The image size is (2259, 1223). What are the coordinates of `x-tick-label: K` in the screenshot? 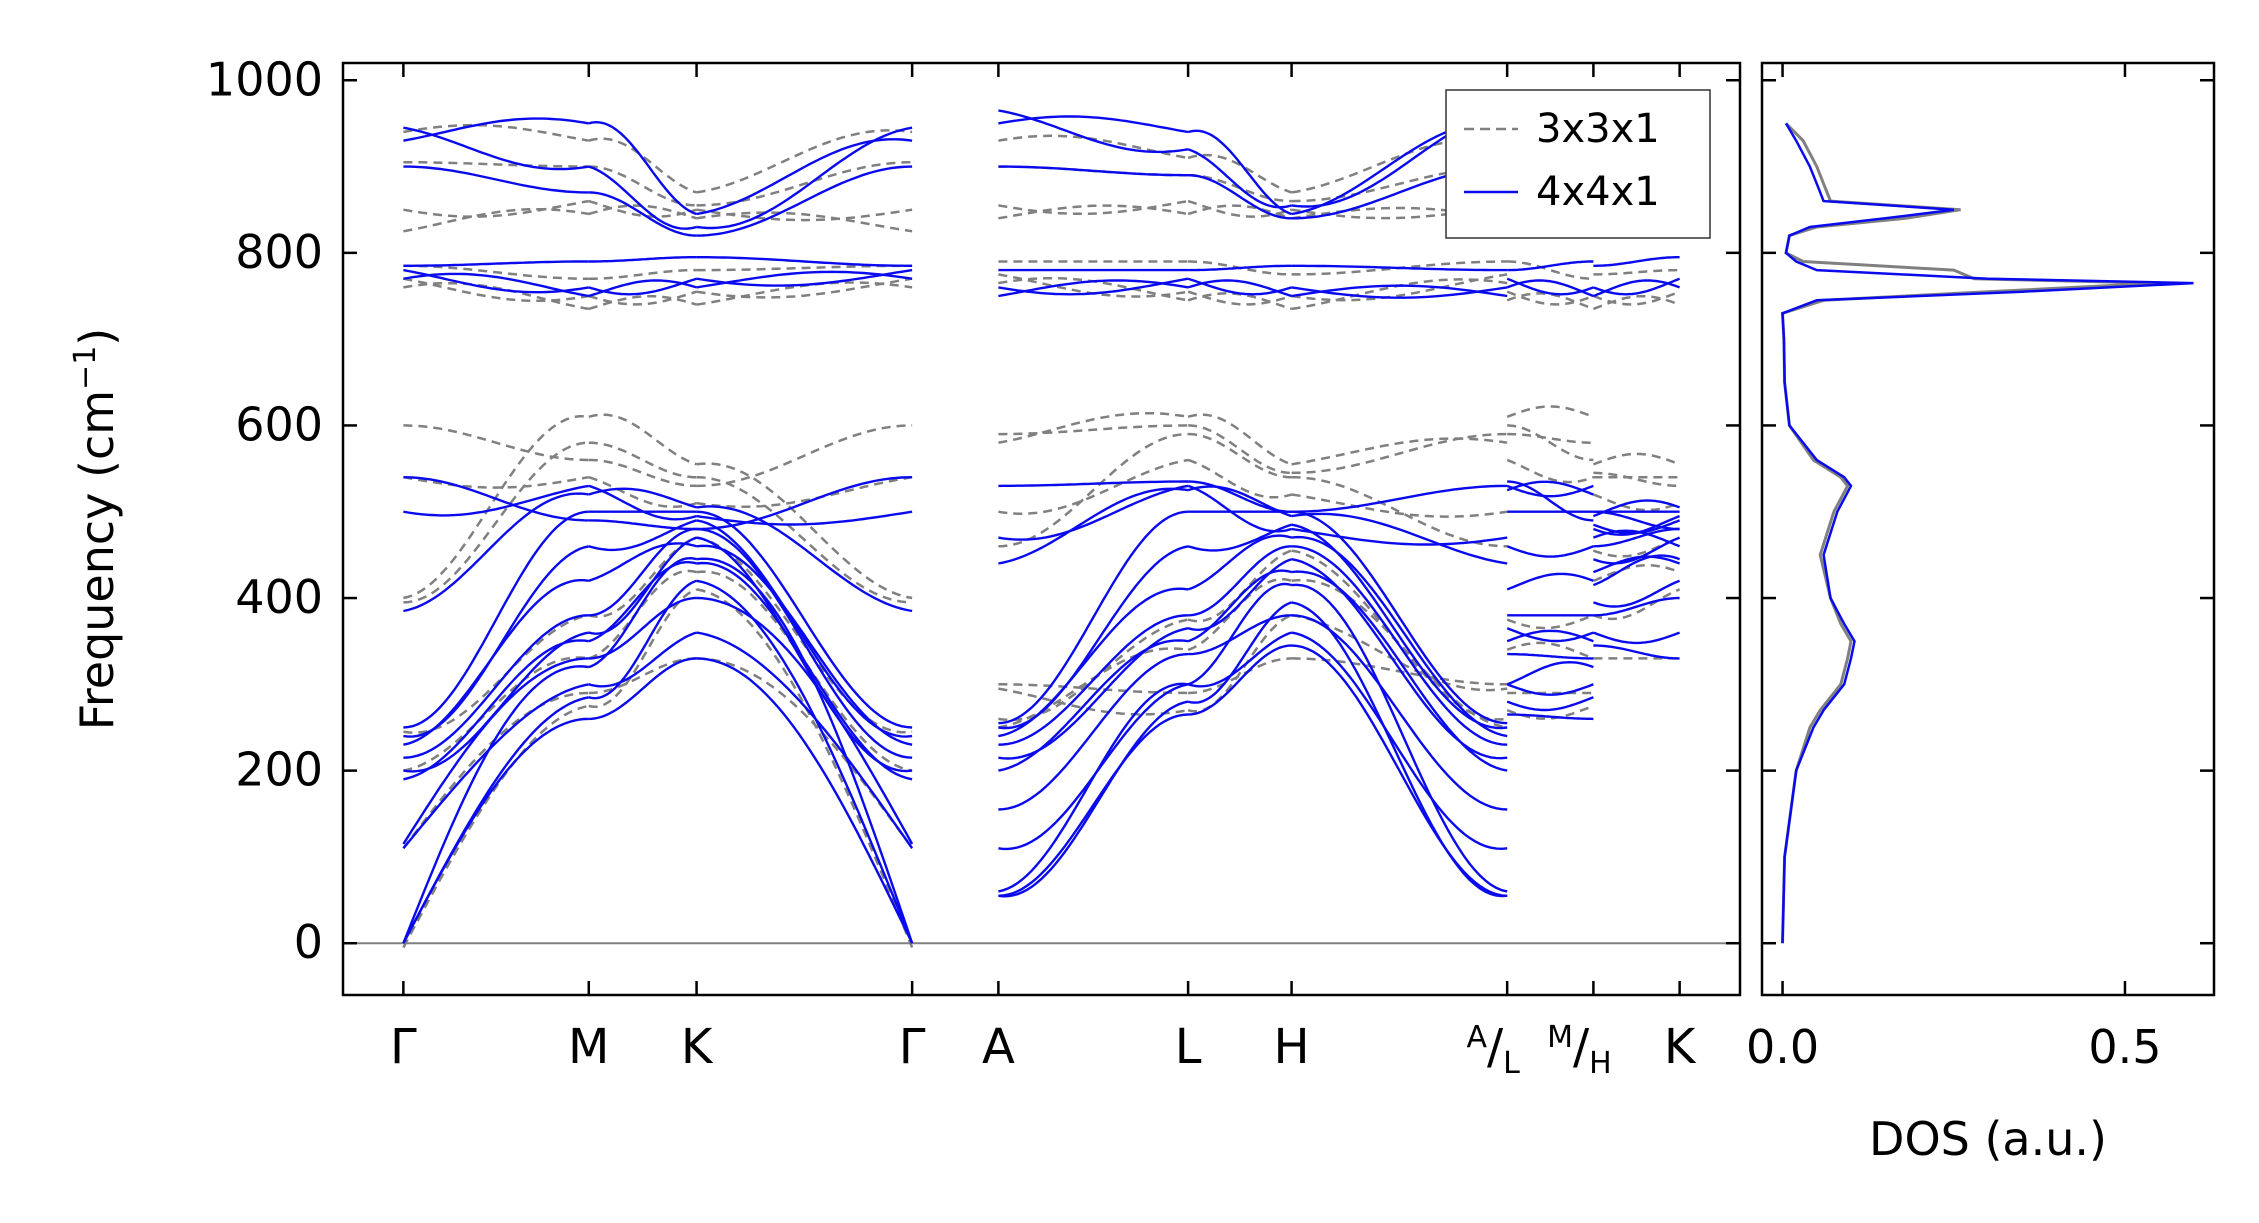 It's located at (1680, 1047).